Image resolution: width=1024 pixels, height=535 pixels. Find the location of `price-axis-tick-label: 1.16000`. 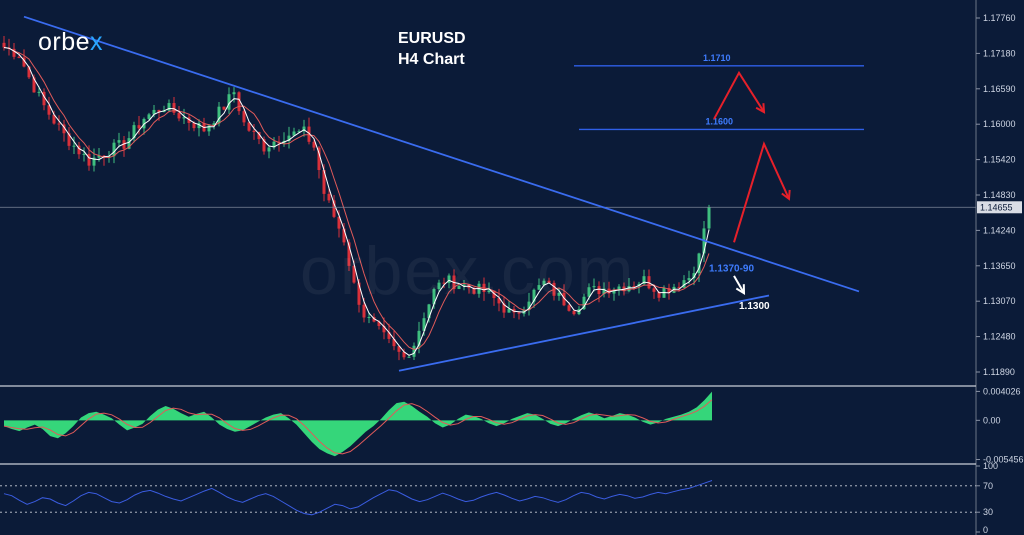

price-axis-tick-label: 1.16000 is located at coordinates (999, 124).